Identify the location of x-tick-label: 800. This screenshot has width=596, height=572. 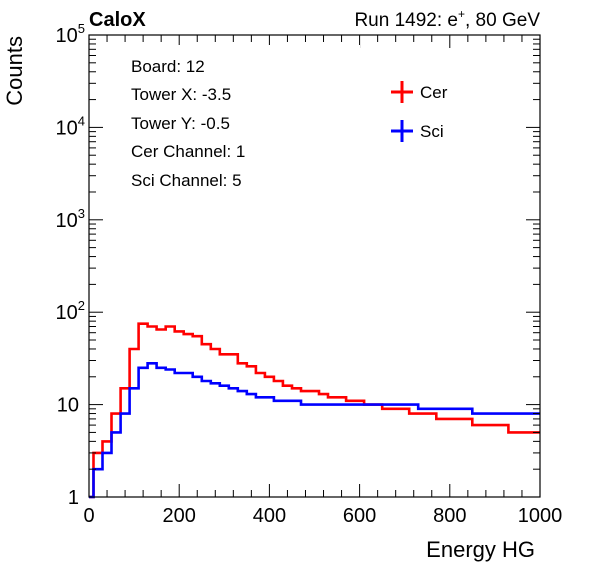
(449, 516).